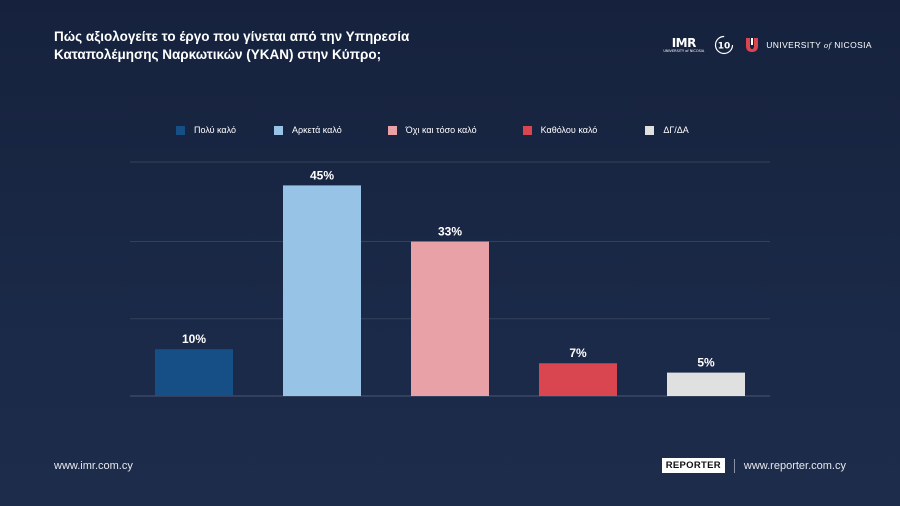 The width and height of the screenshot is (900, 506). Describe the element at coordinates (578, 353) in the screenshot. I see `bar-value-label: 7%` at that location.